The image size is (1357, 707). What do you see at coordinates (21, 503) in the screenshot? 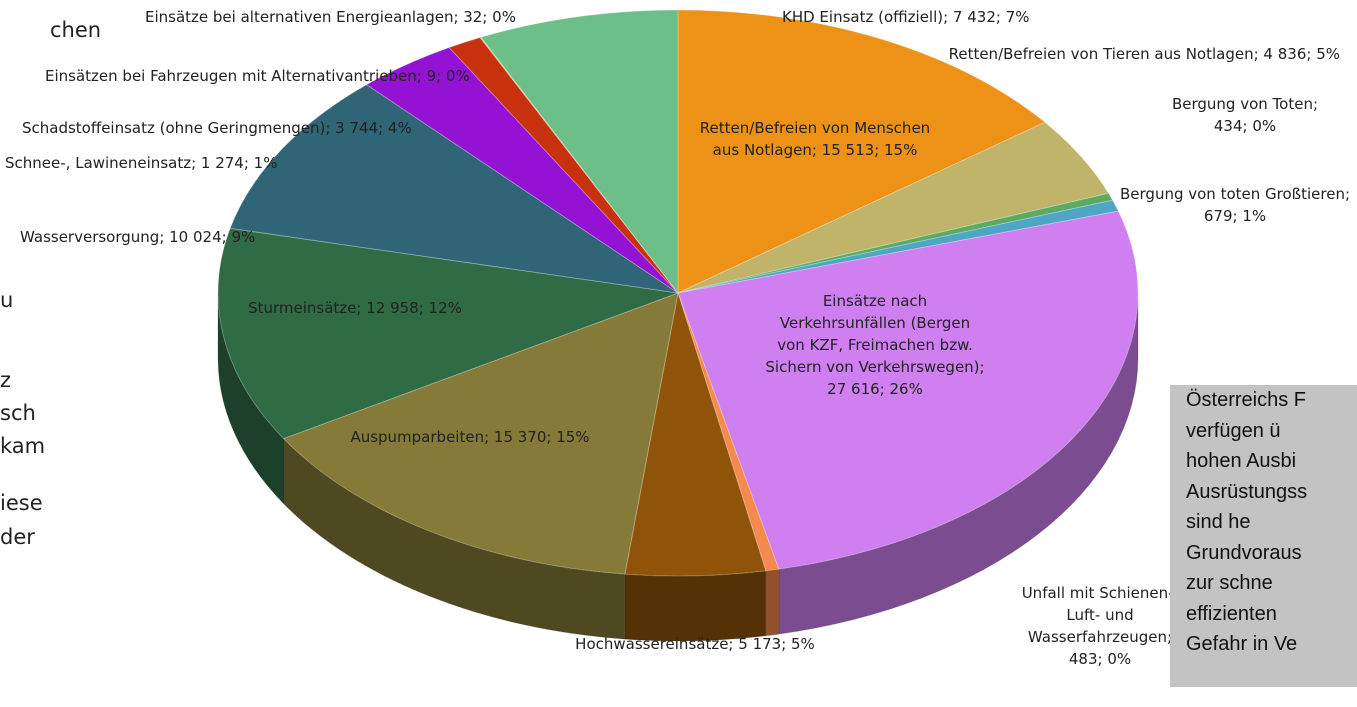
I see `background-text: iese` at bounding box center [21, 503].